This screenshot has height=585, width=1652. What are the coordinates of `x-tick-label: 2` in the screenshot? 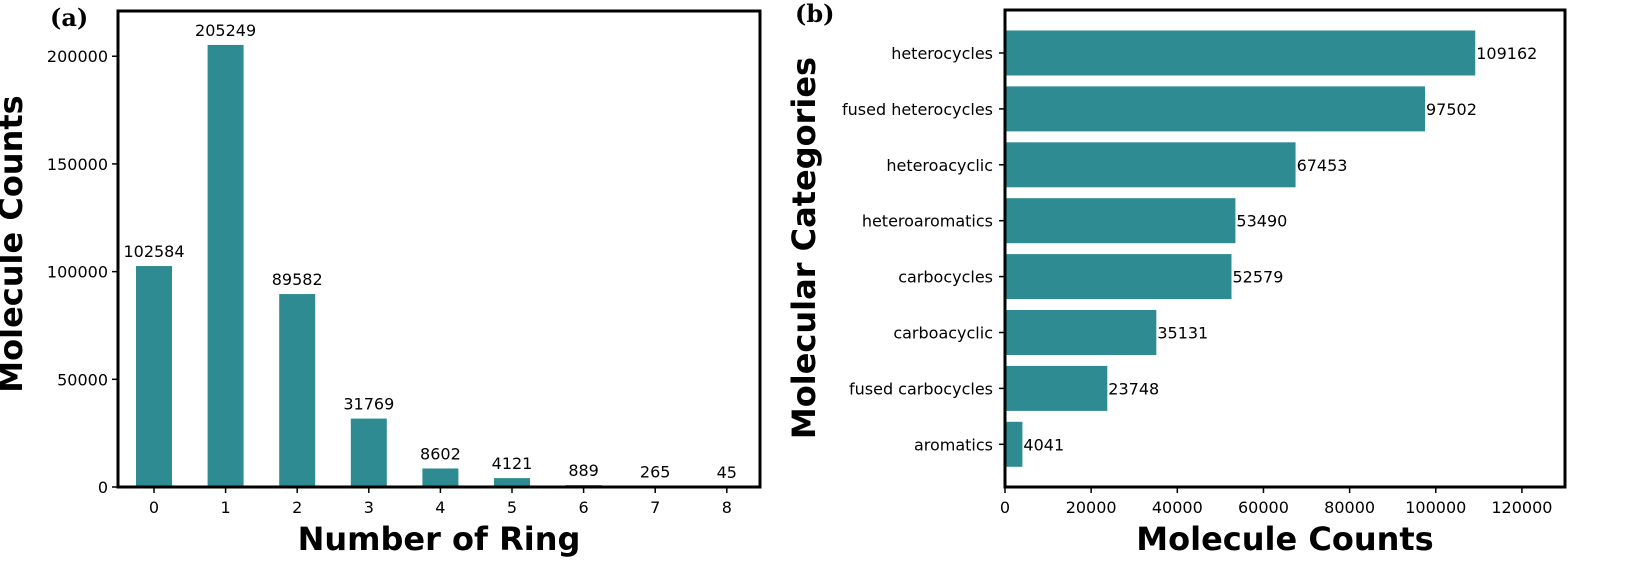 It's located at (297, 507).